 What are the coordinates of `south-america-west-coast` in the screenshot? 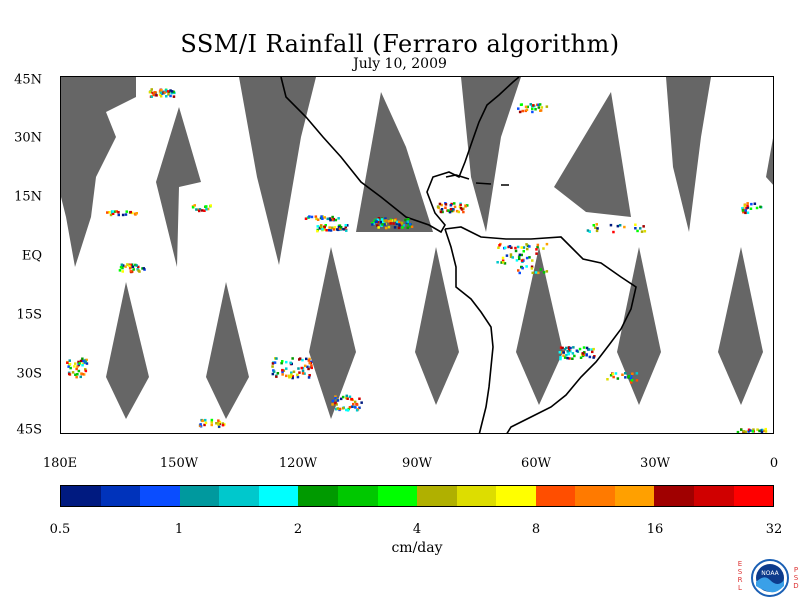 It's located at (469, 330).